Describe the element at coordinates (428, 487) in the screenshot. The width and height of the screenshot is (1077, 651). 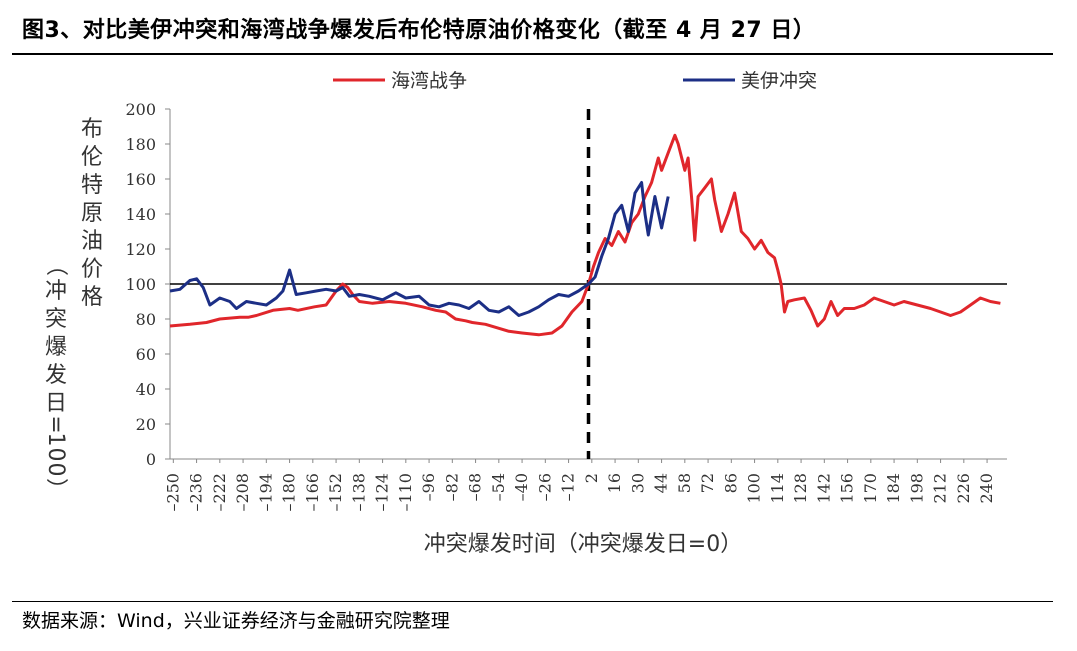
I see `x-tick-label: –96` at that location.